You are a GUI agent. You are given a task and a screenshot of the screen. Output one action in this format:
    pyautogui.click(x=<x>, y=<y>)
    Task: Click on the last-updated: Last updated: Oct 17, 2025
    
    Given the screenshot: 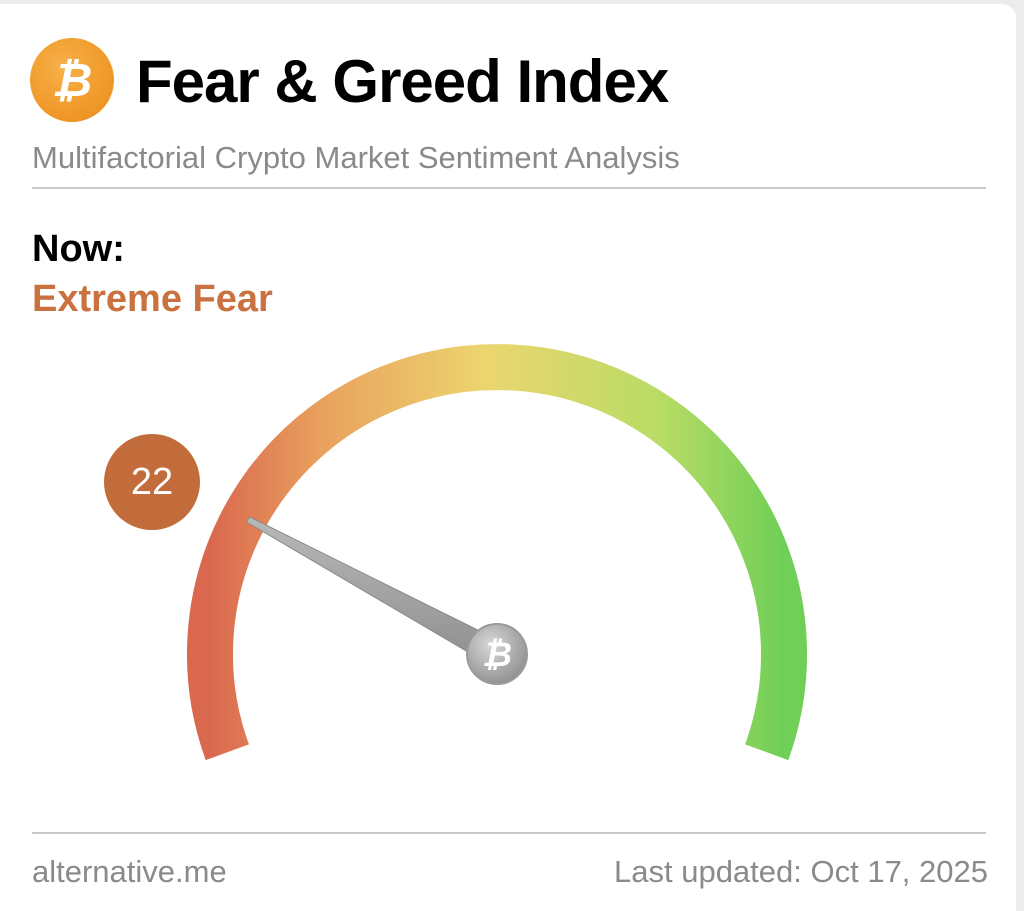 What is the action you would take?
    pyautogui.click(x=801, y=871)
    